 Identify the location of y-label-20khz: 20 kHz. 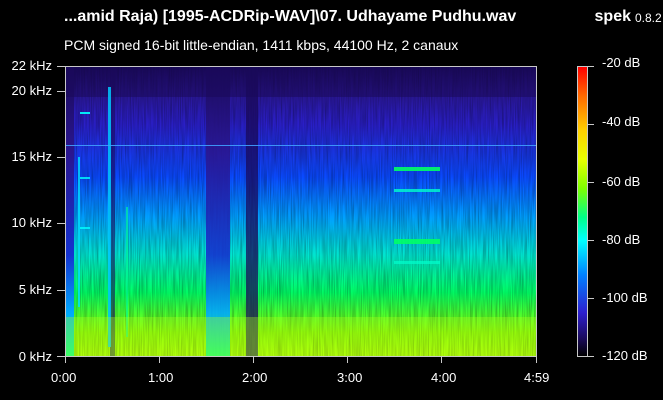
(31, 90).